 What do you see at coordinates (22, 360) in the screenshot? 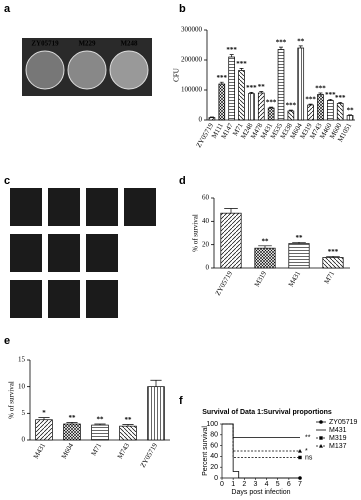
I see `y-tick-label: 15` at bounding box center [22, 360].